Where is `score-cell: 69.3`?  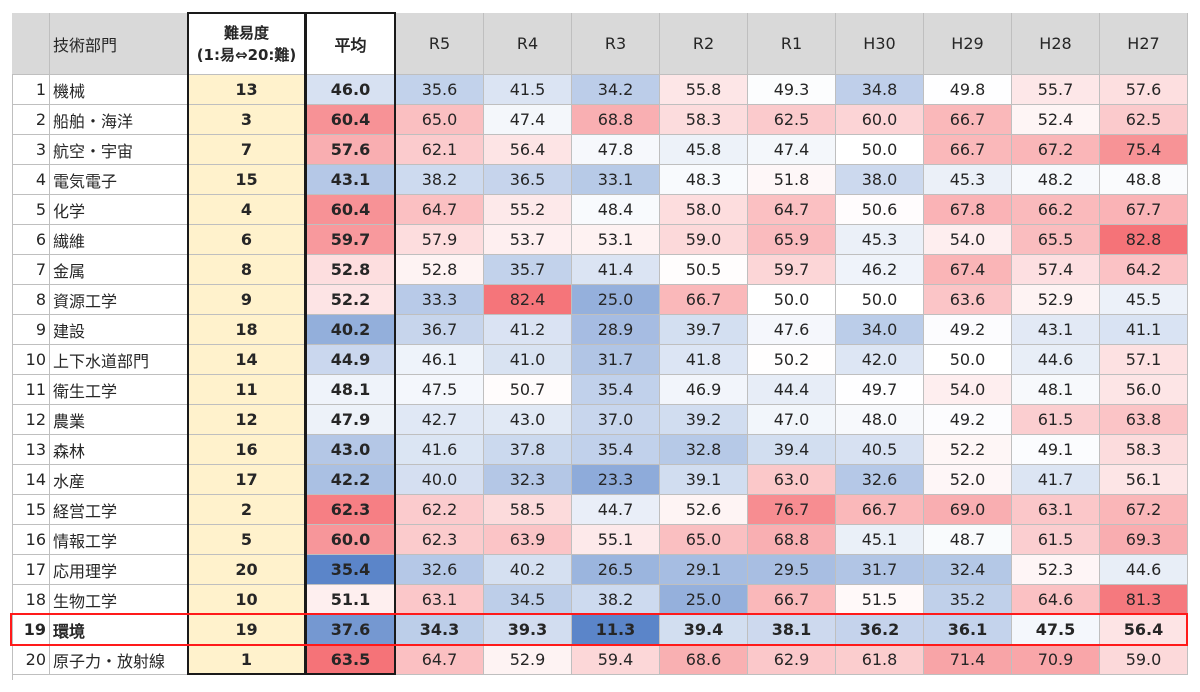 score-cell: 69.3 is located at coordinates (1144, 540).